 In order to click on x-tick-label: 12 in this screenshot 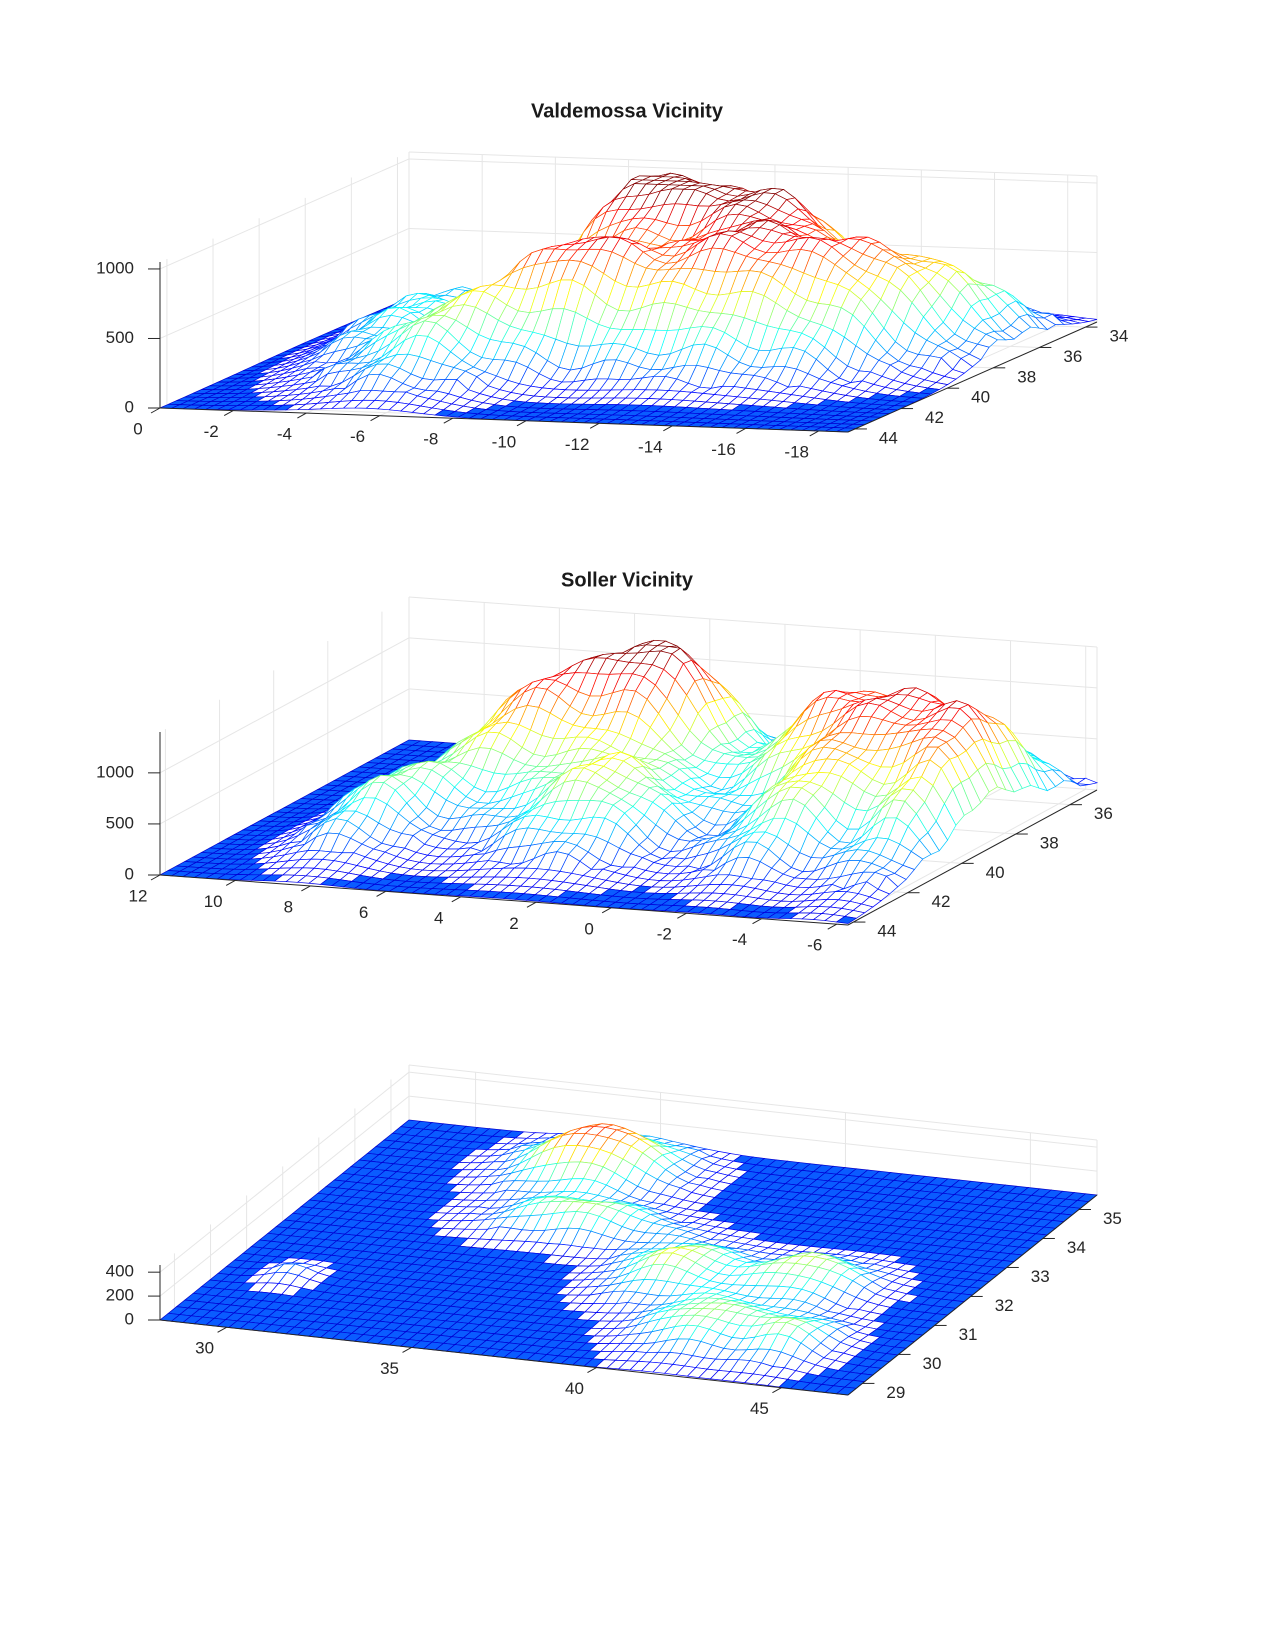, I will do `click(138, 895)`.